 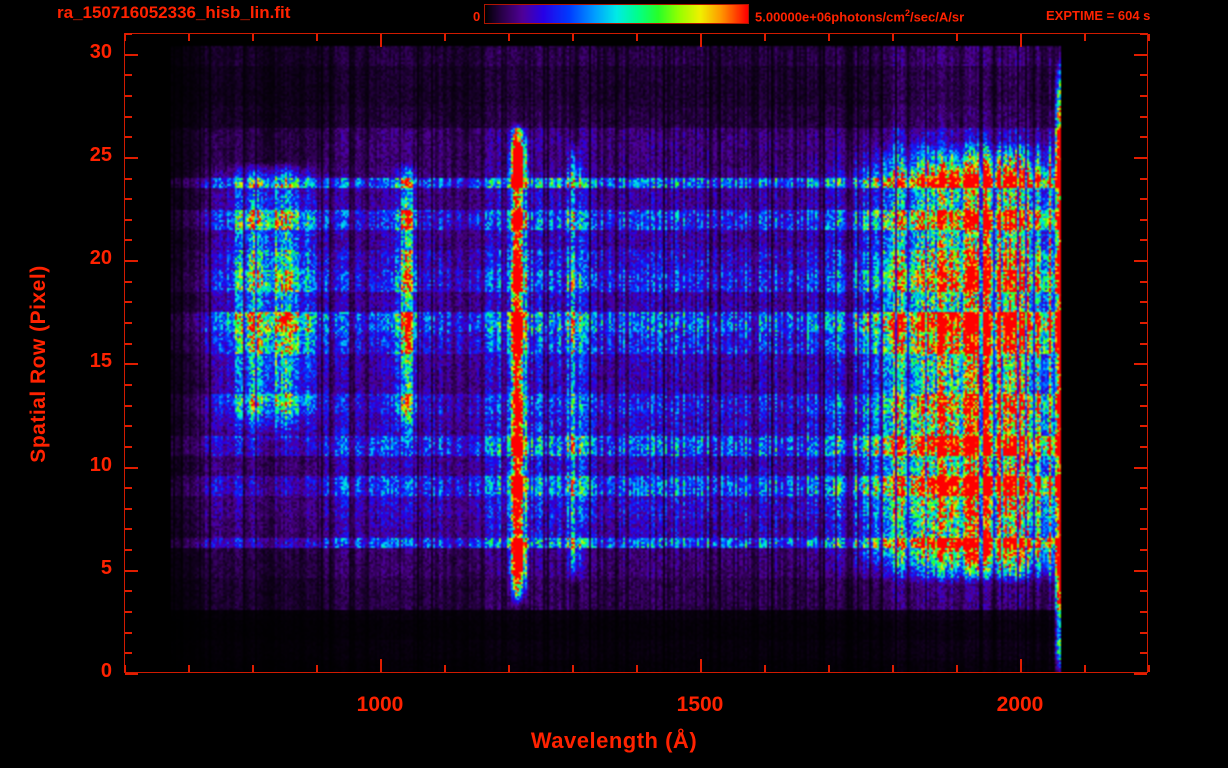 What do you see at coordinates (477, 16) in the screenshot?
I see `colorbar-min-label: 0` at bounding box center [477, 16].